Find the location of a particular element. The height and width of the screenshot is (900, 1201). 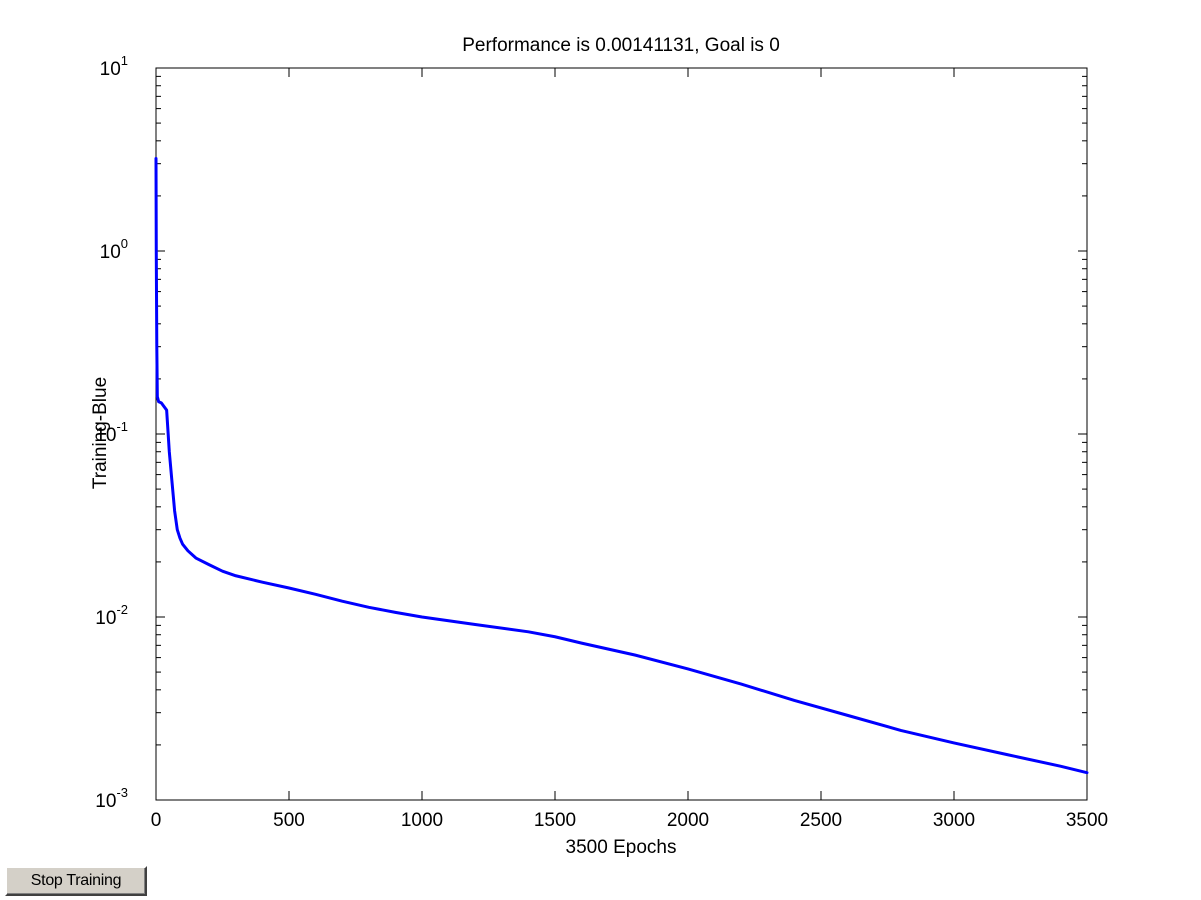

x-tick-label: 2500 is located at coordinates (821, 820).